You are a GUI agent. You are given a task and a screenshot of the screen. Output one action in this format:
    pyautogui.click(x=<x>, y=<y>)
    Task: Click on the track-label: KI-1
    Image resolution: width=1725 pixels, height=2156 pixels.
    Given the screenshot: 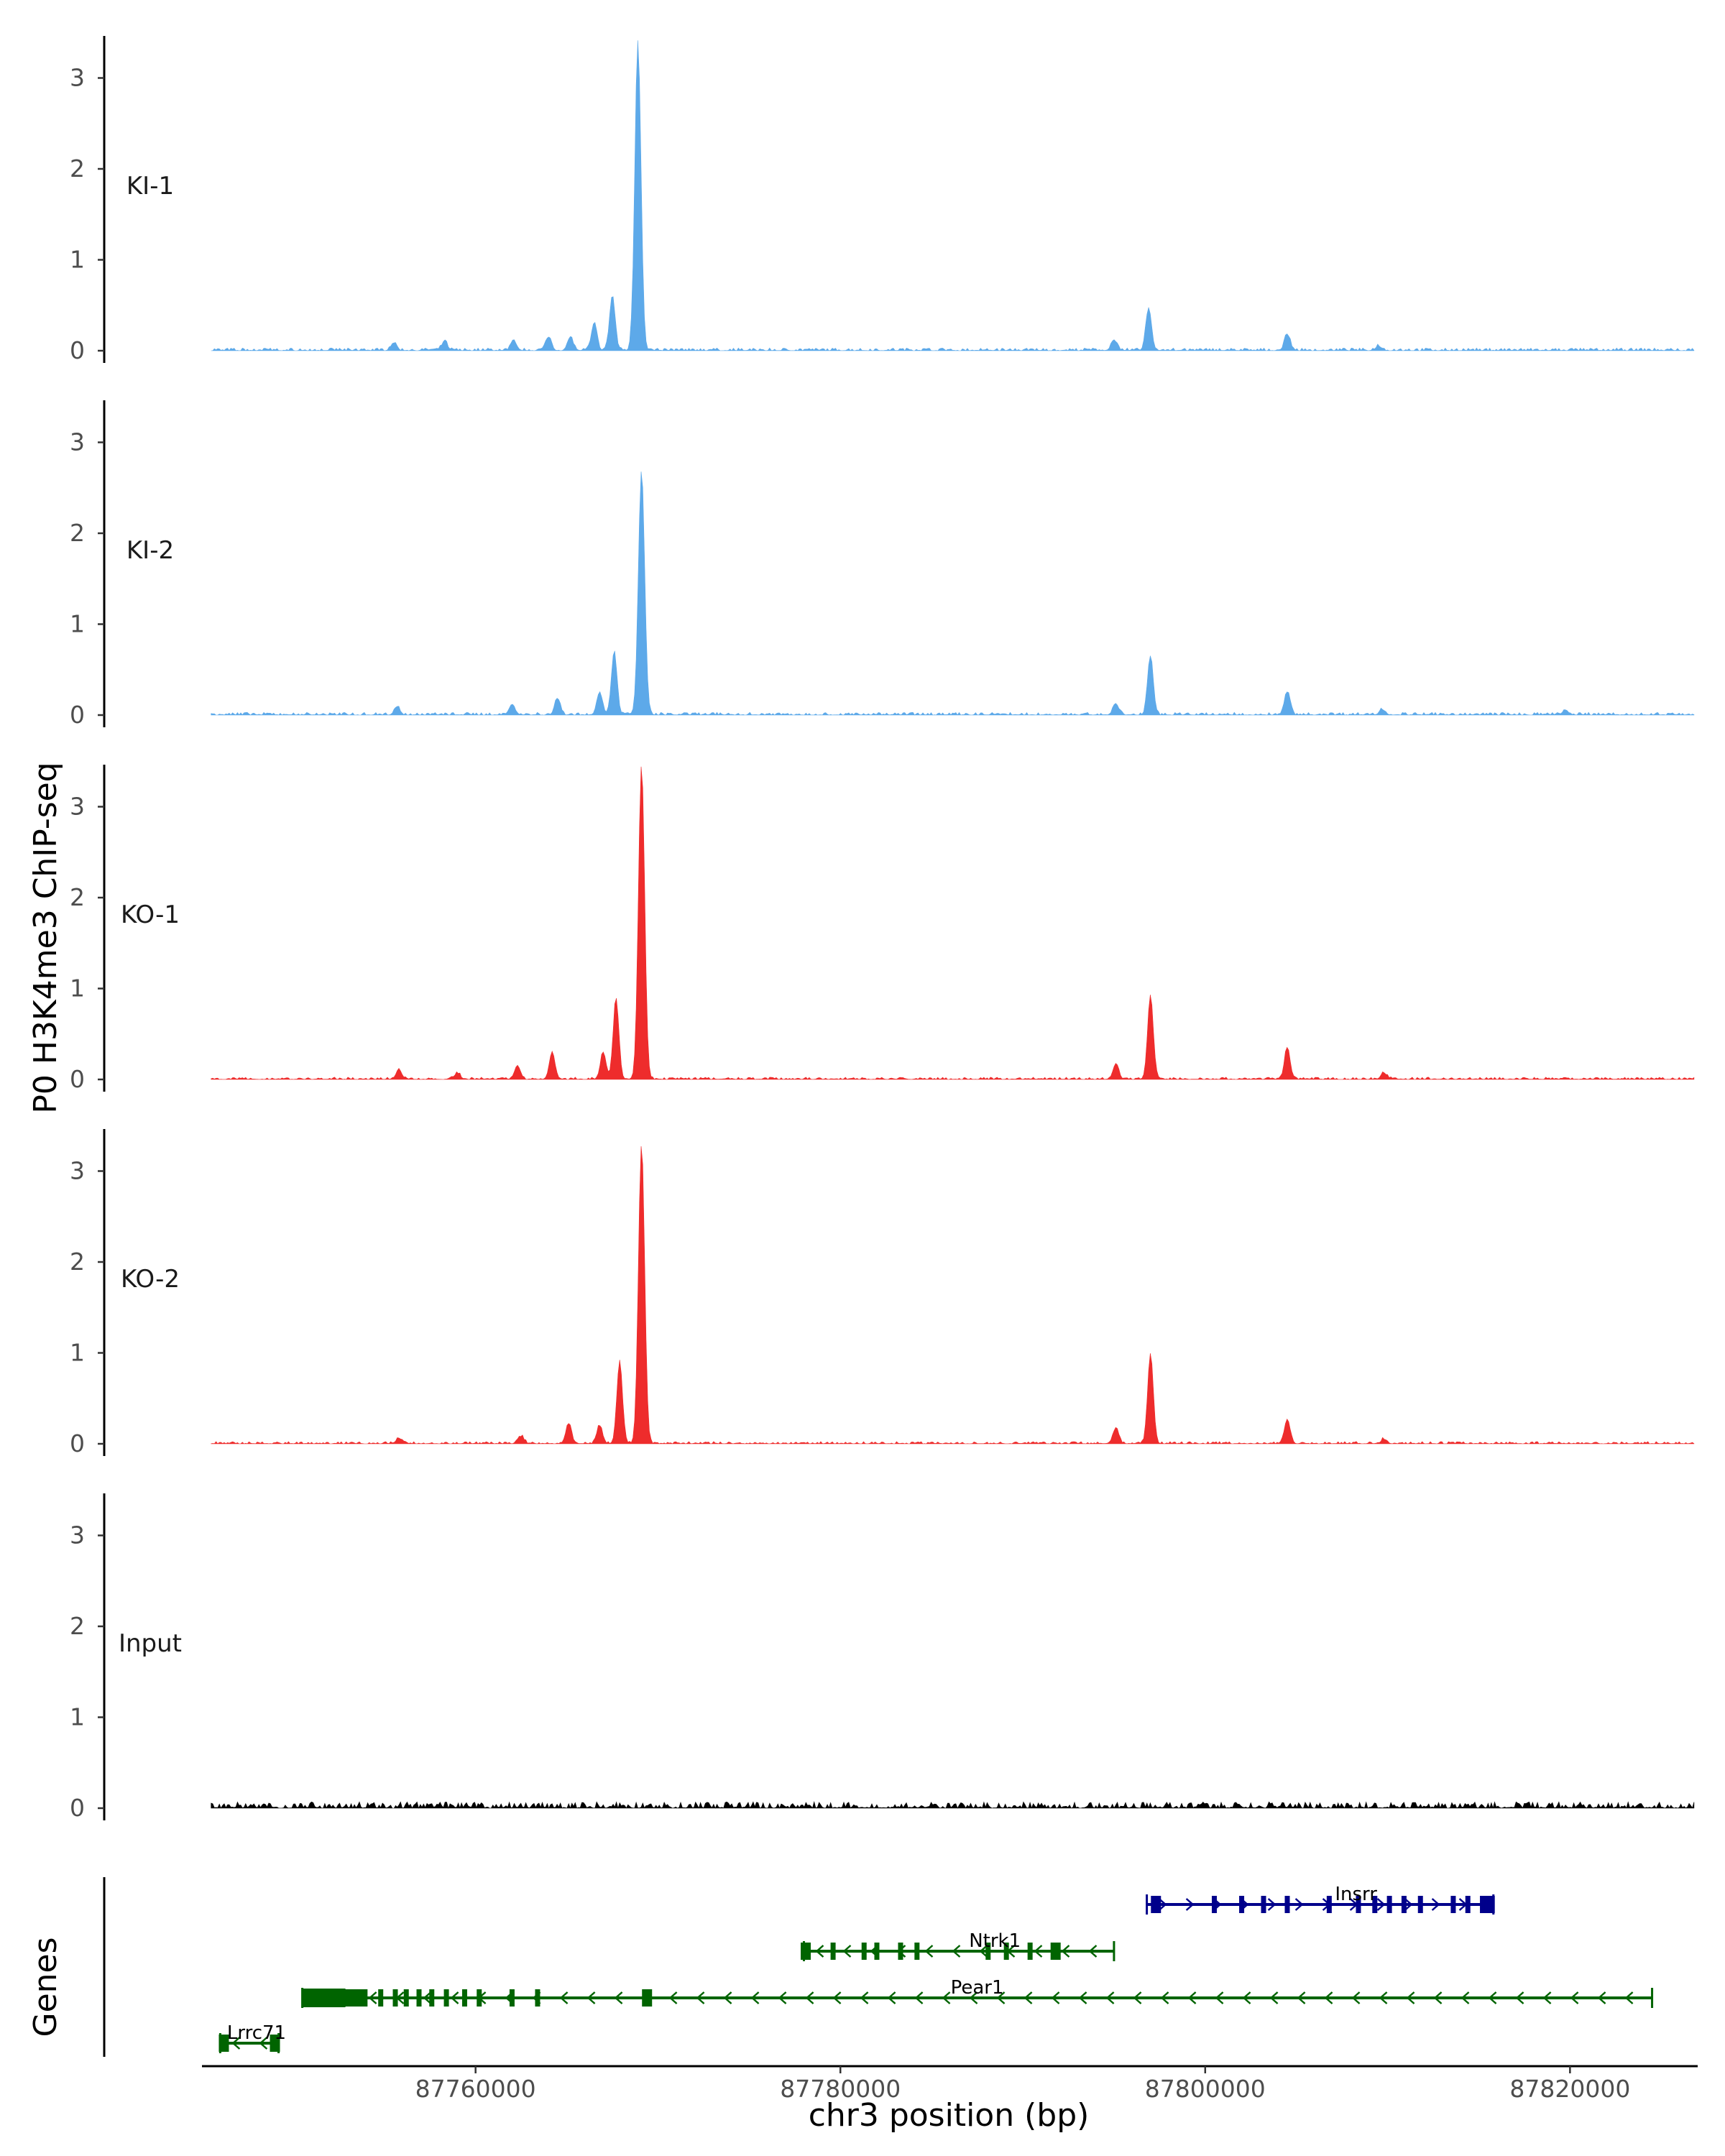 What is the action you would take?
    pyautogui.click(x=150, y=186)
    